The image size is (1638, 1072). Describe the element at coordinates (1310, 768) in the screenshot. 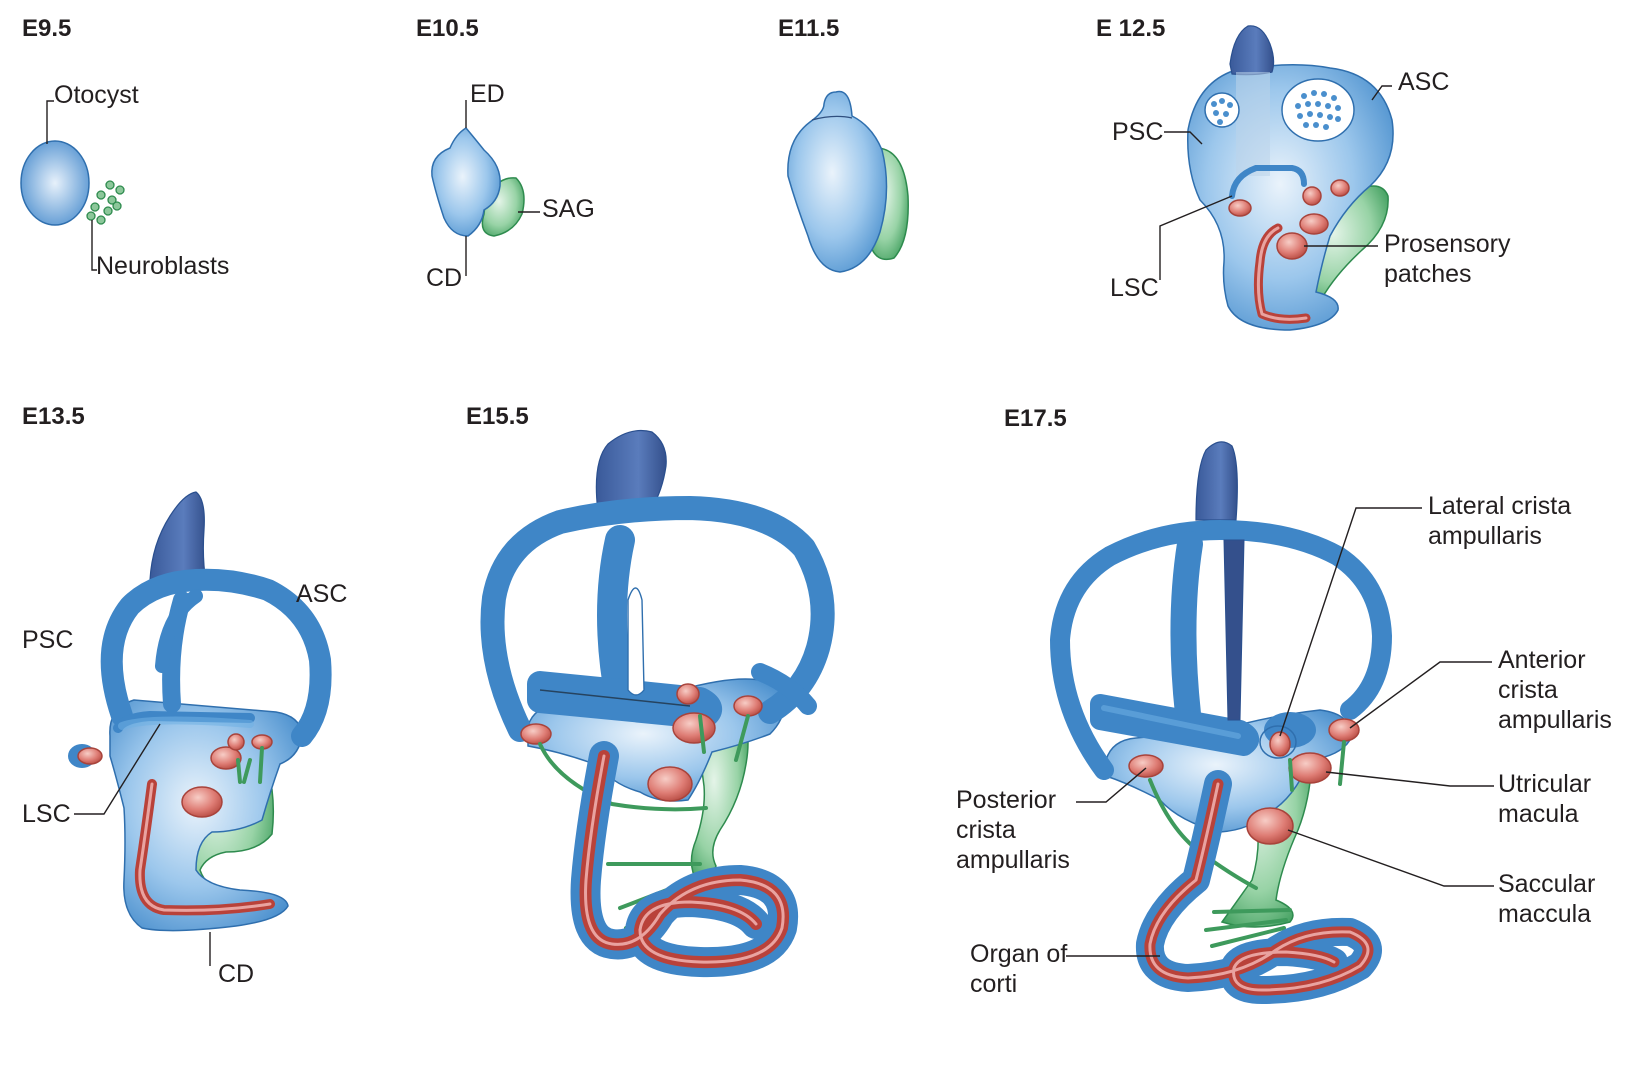

I see `utricular-macula-patch` at that location.